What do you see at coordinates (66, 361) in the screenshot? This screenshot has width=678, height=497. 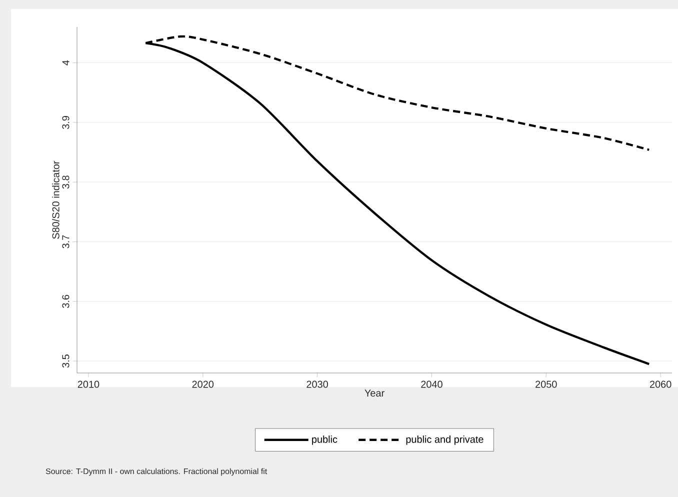 I see `y-tick-label: 3.5` at bounding box center [66, 361].